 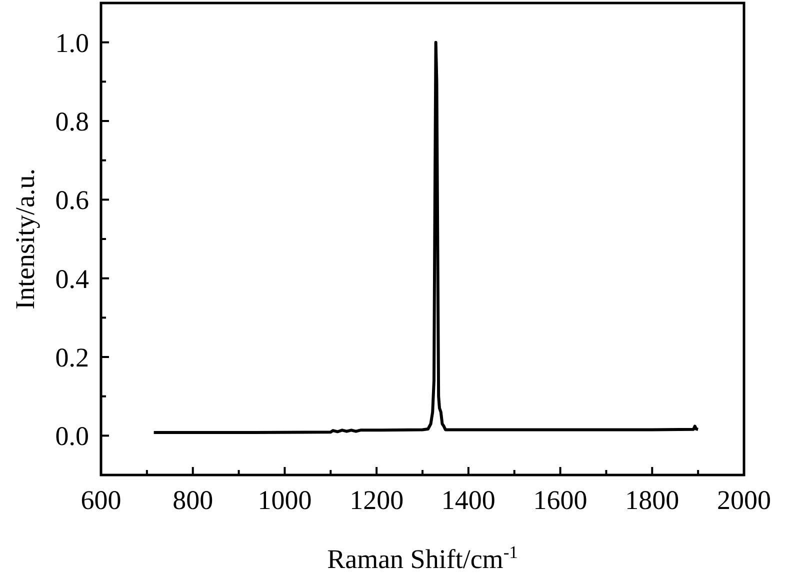 I want to click on y-axis-title: Intensity/a.u., so click(x=25, y=239).